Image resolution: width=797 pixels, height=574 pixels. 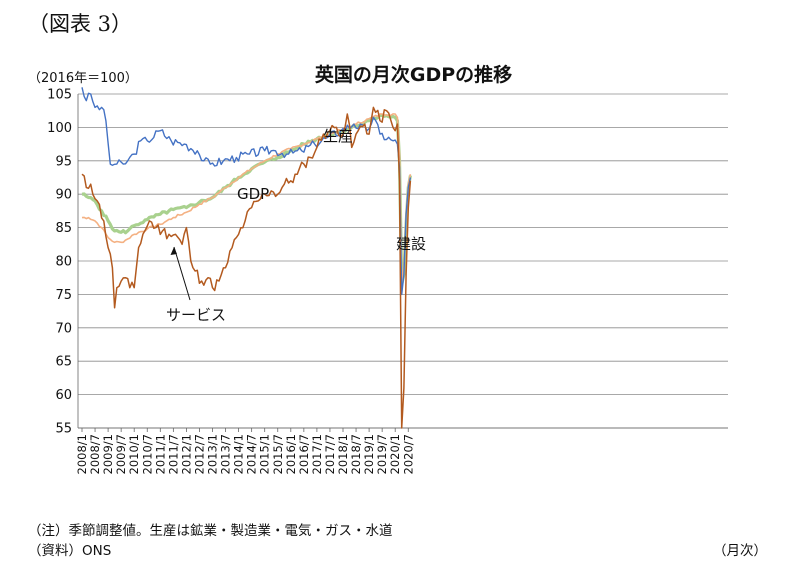 I want to click on chart-title: 英国の月次GDPの推移, so click(x=413, y=75).